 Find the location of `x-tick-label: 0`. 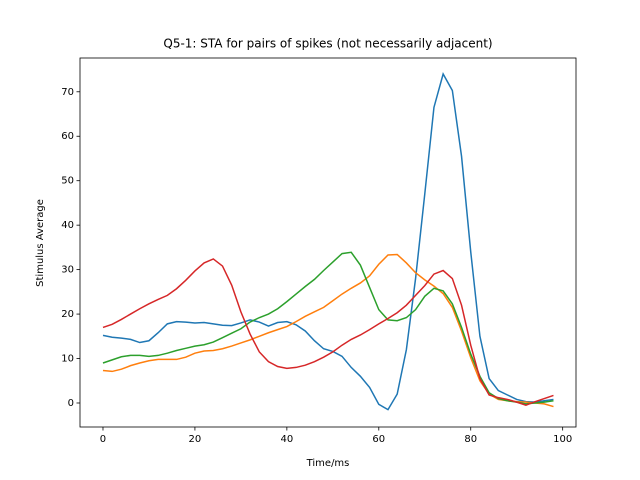

x-tick-label: 0 is located at coordinates (103, 439).